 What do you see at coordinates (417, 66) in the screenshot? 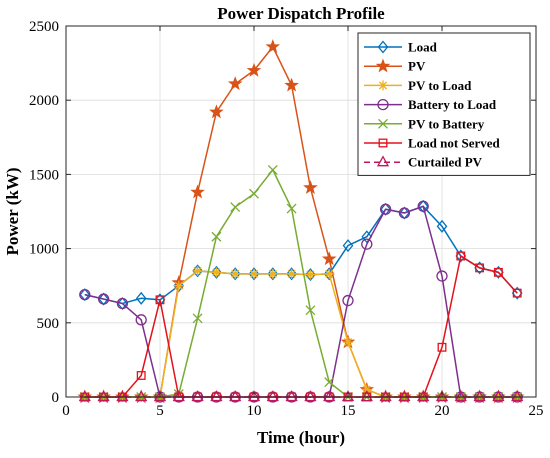
I see `legend-label: PV` at bounding box center [417, 66].